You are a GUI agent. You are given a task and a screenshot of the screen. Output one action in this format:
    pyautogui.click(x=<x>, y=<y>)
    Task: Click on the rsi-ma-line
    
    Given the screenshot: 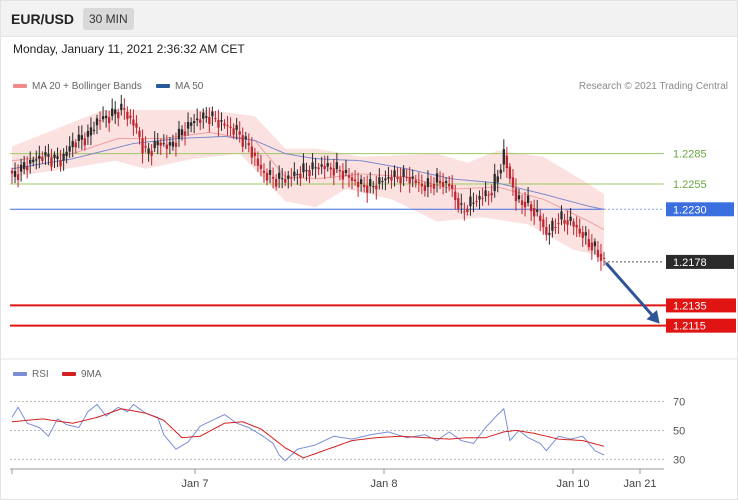 What is the action you would take?
    pyautogui.click(x=308, y=433)
    